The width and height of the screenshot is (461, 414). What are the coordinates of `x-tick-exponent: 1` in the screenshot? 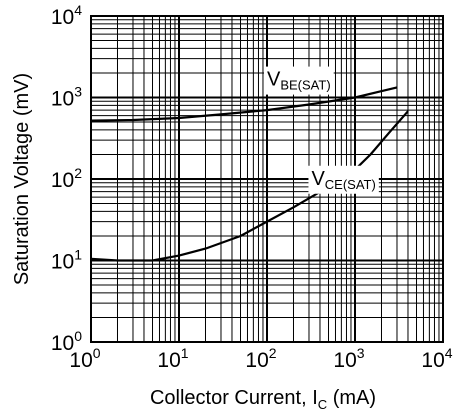 It's located at (185, 353).